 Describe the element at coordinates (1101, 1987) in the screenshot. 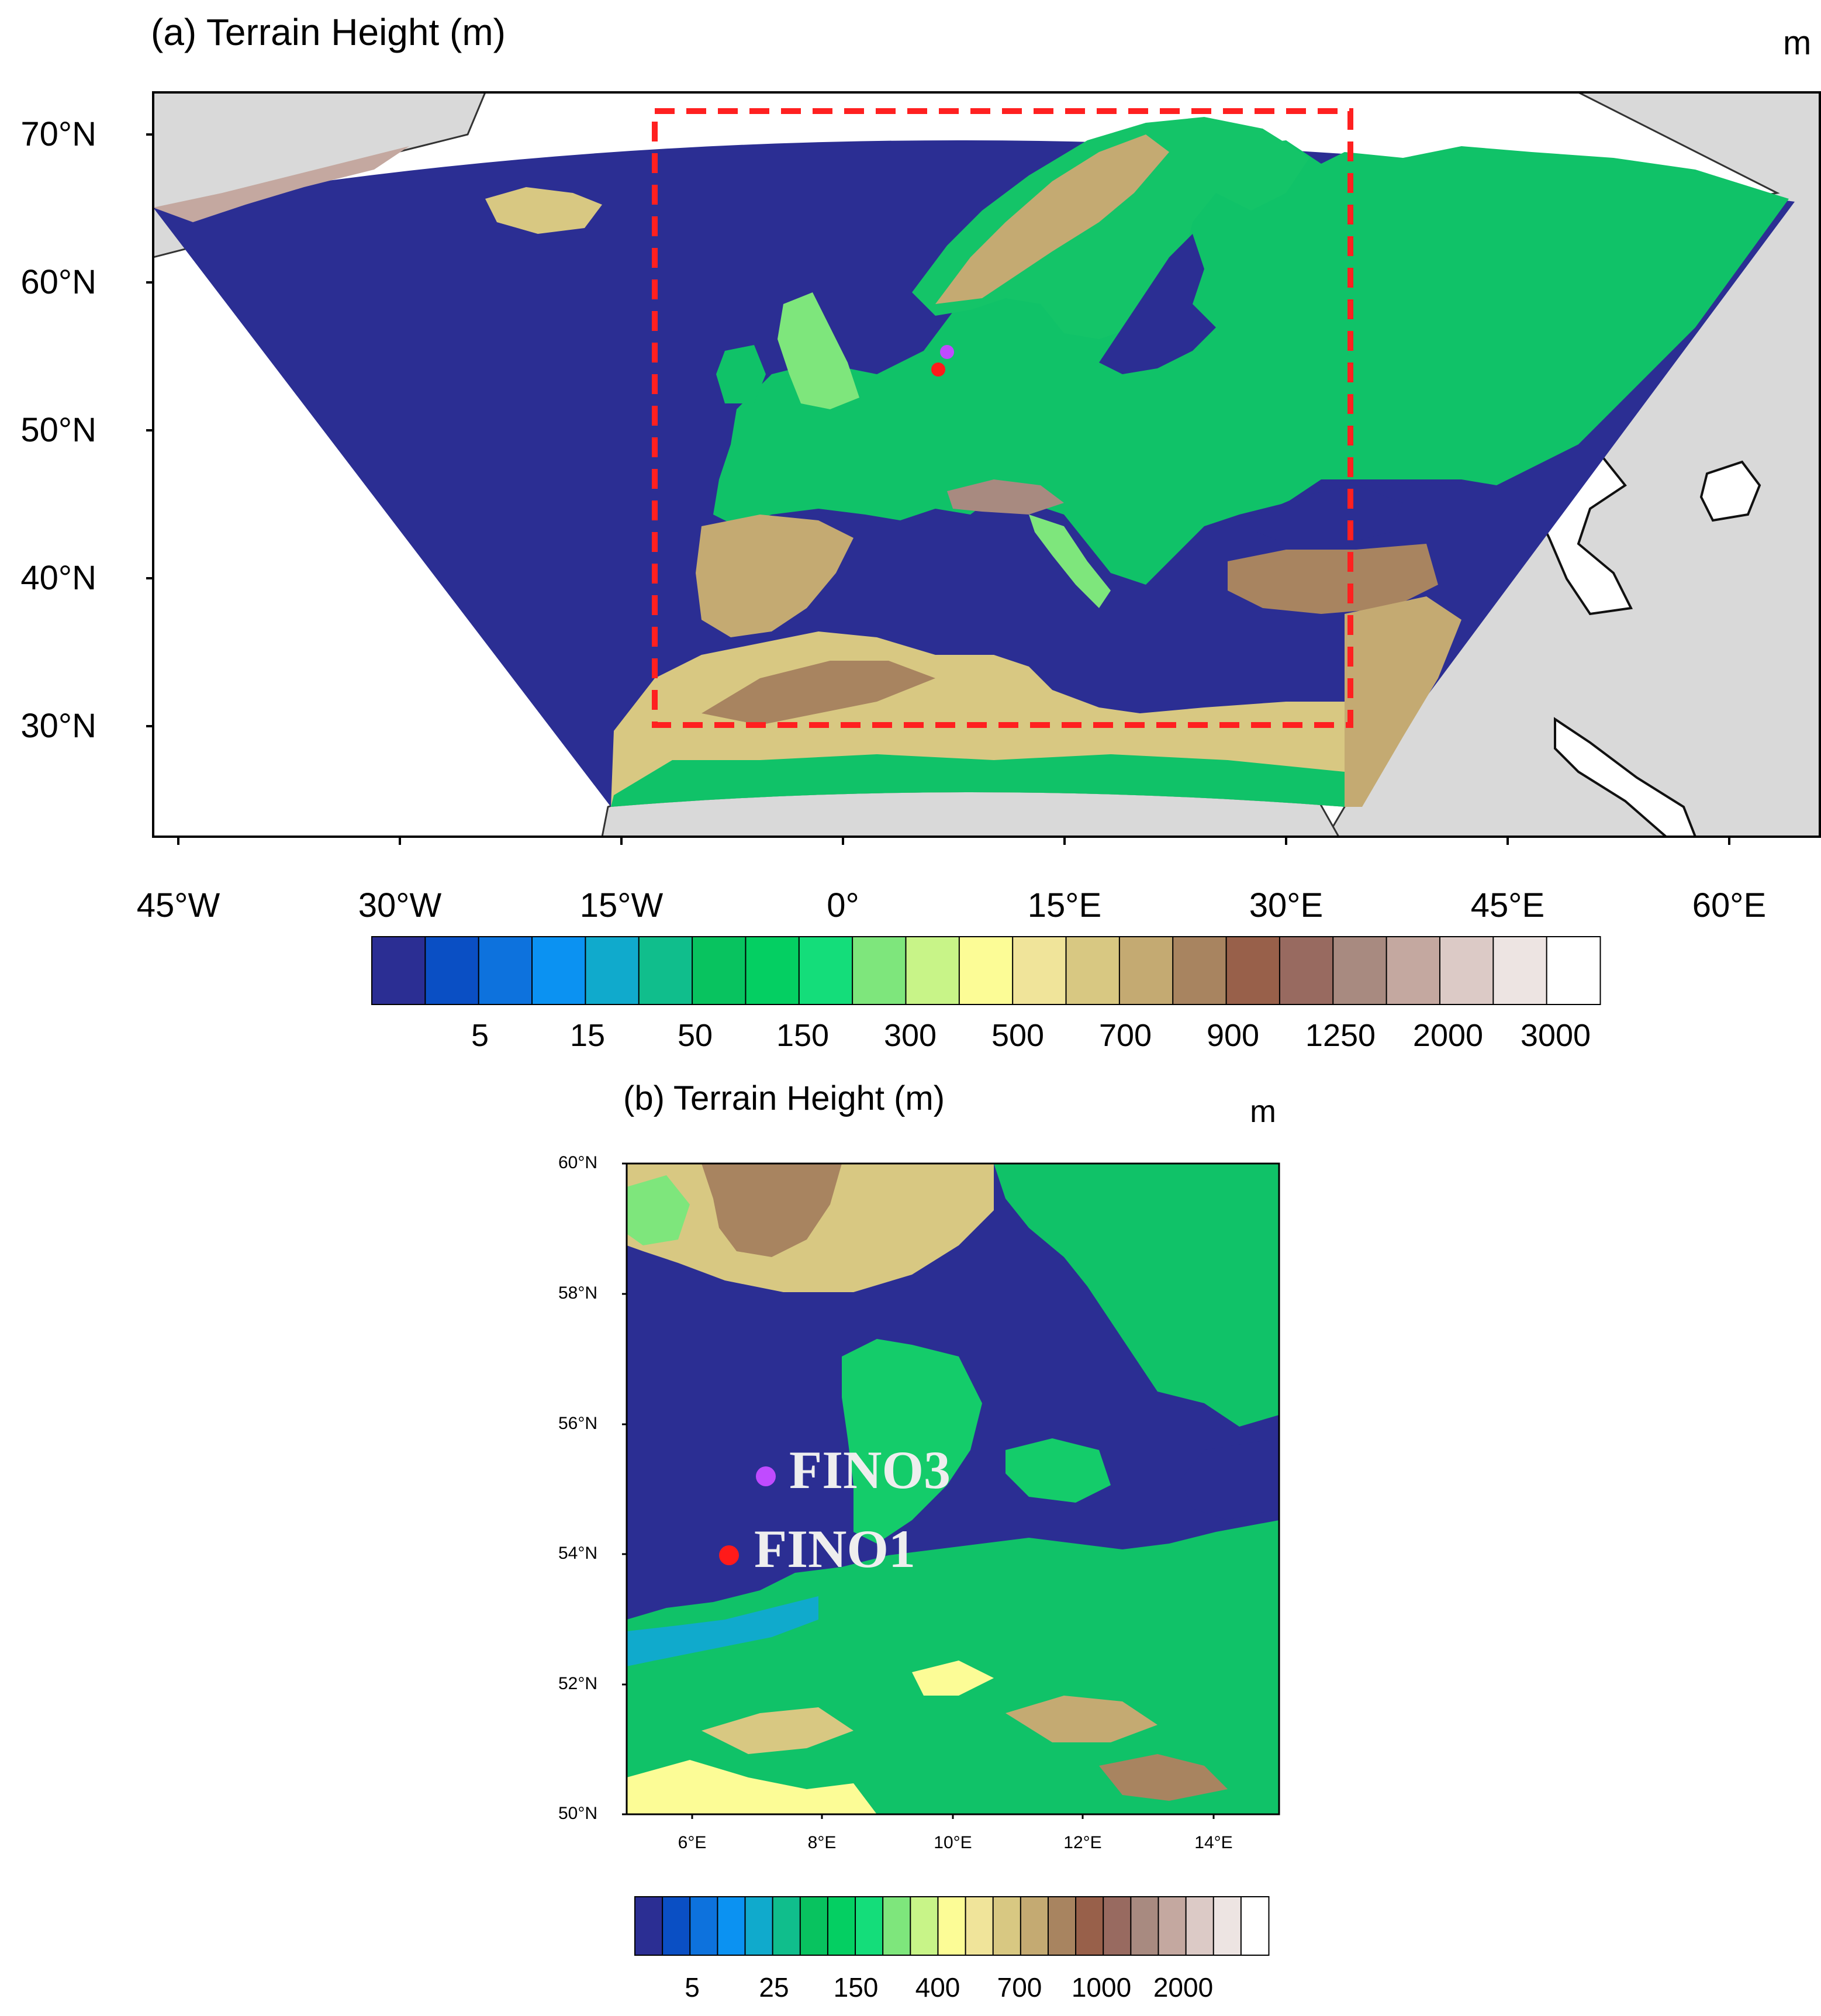

I see `colorbar-b-label: 1000` at that location.